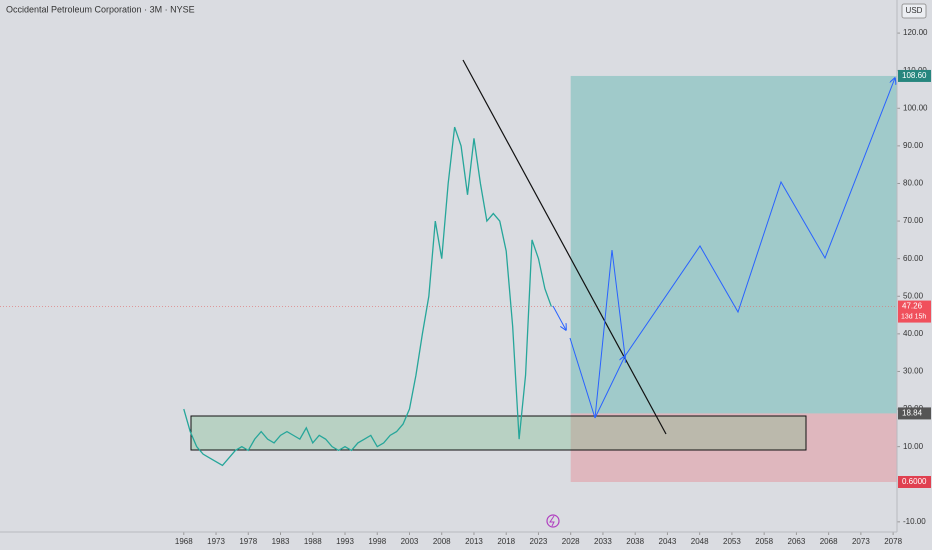 The image size is (932, 550). I want to click on y-tick-label: 100.00, so click(915, 107).